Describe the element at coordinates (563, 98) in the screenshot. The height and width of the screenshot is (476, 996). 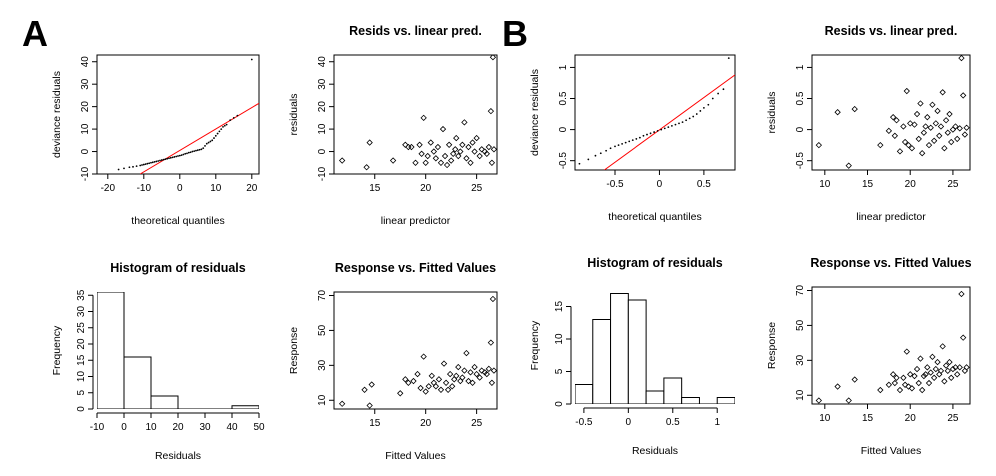
I see `y-tick-label: 0.5` at that location.